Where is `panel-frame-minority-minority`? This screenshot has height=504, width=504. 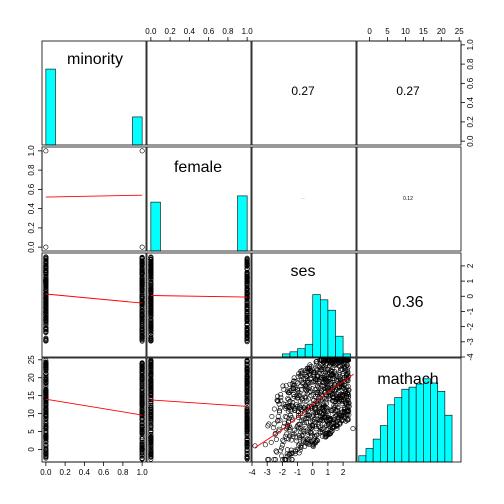
panel-frame-minority-minority is located at coordinates (94, 93).